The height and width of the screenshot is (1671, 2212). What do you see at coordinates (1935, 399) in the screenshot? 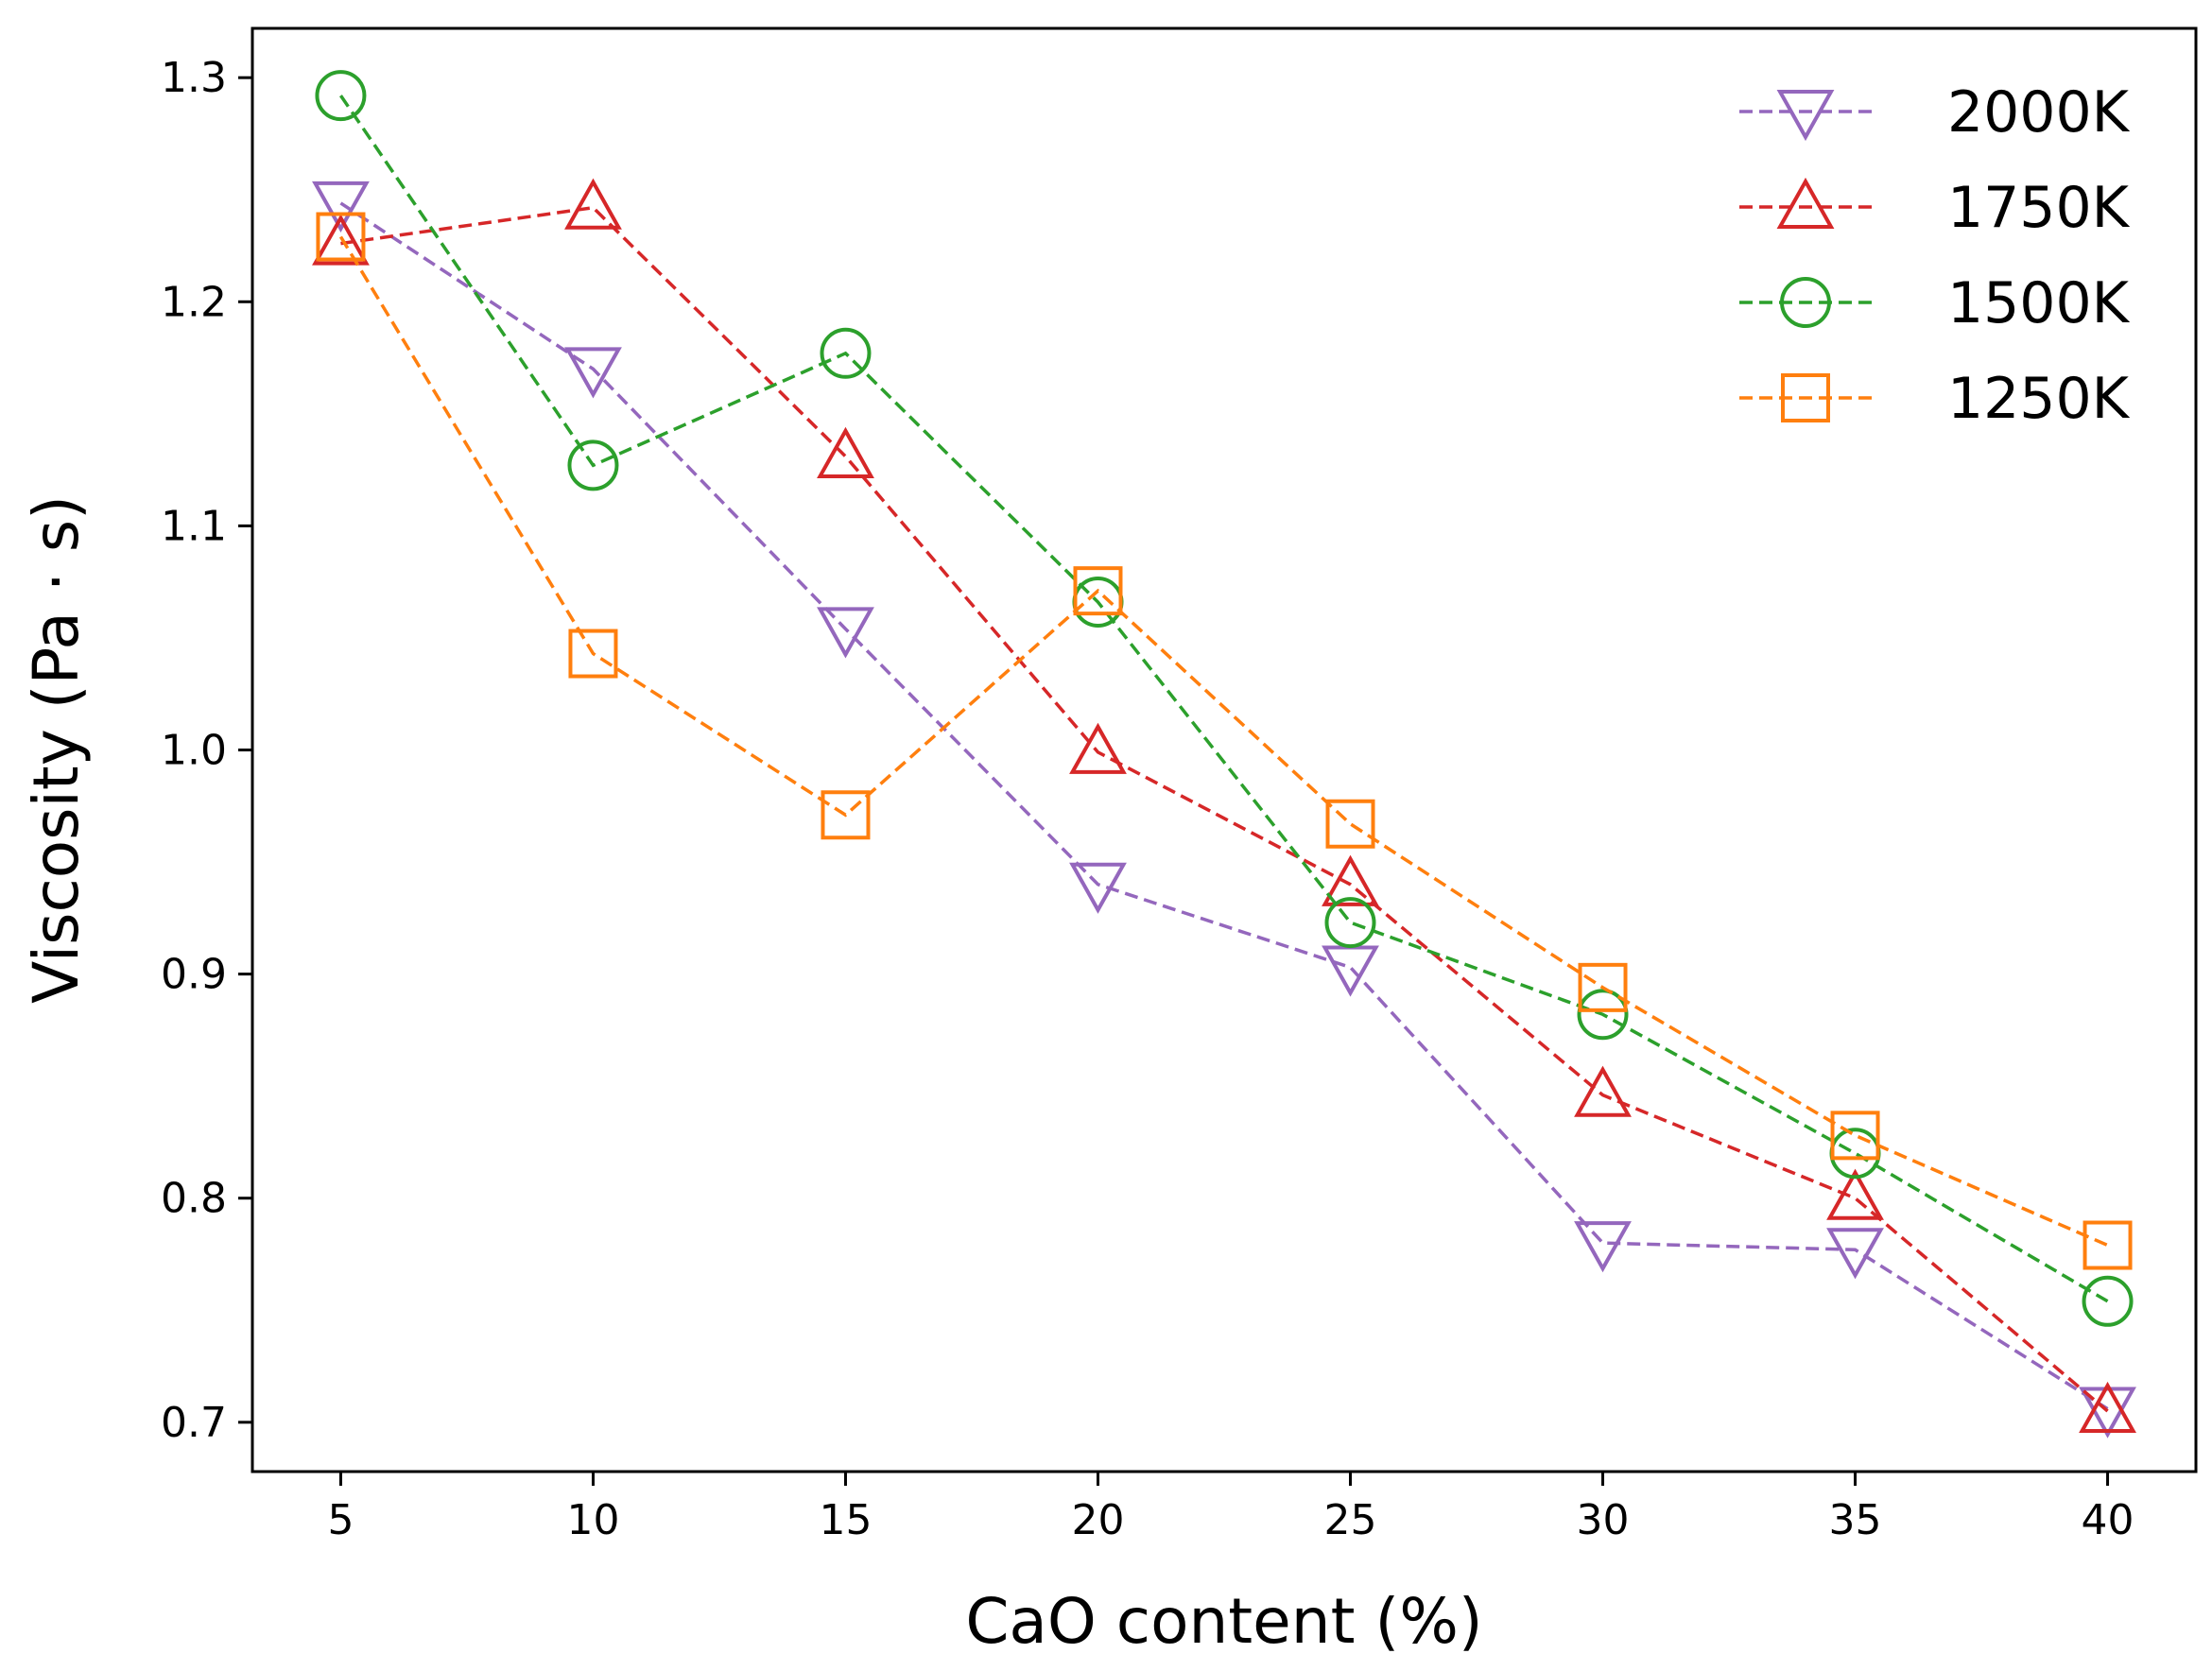
I see `legend-item: 1250K` at bounding box center [1935, 399].